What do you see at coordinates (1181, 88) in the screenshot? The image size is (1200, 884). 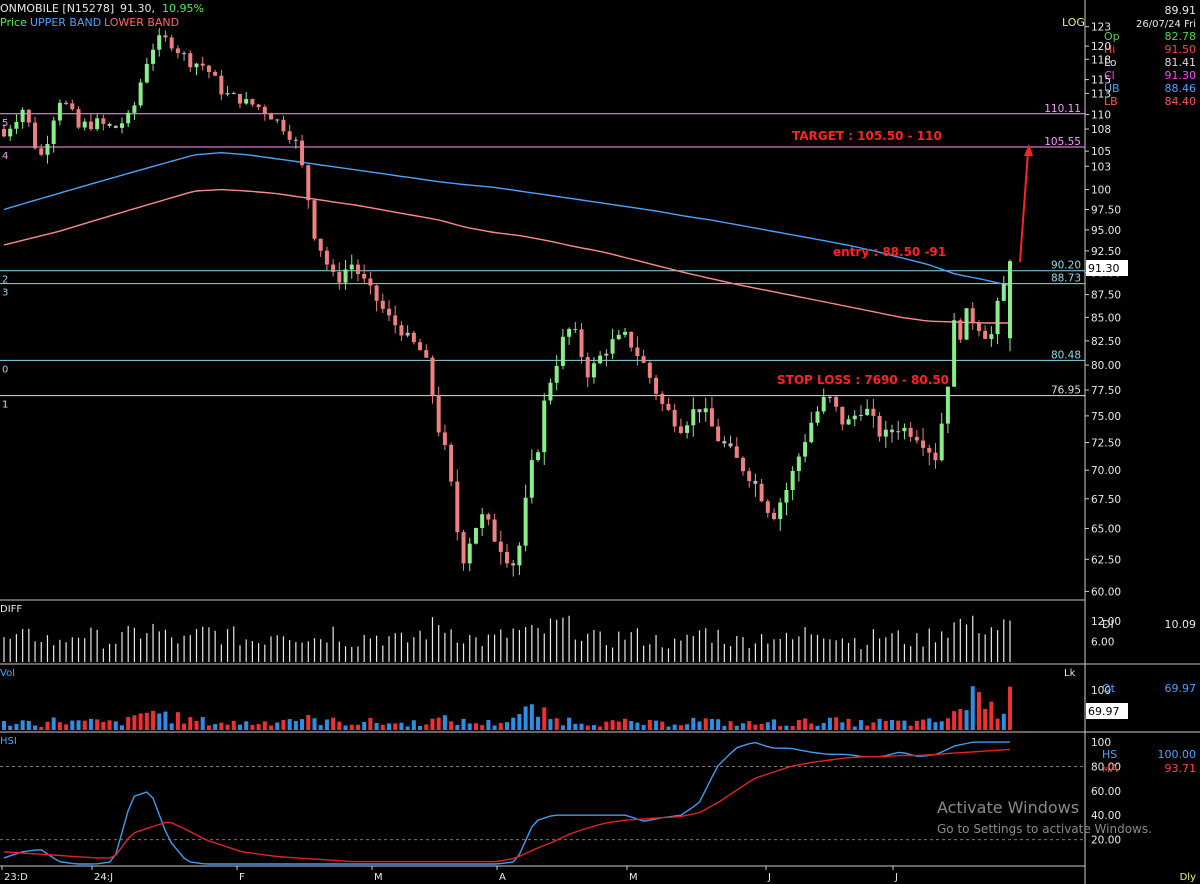 I see `info-row-value: 88.46` at bounding box center [1181, 88].